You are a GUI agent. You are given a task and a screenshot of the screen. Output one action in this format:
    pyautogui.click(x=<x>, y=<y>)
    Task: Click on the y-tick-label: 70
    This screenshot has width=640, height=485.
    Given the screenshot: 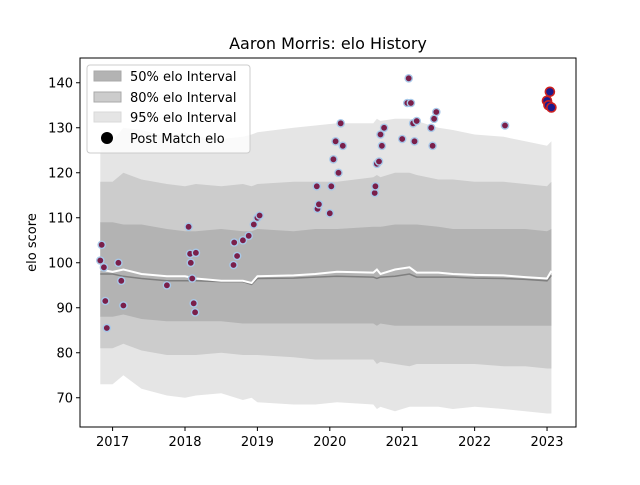 What is the action you would take?
    pyautogui.click(x=64, y=398)
    